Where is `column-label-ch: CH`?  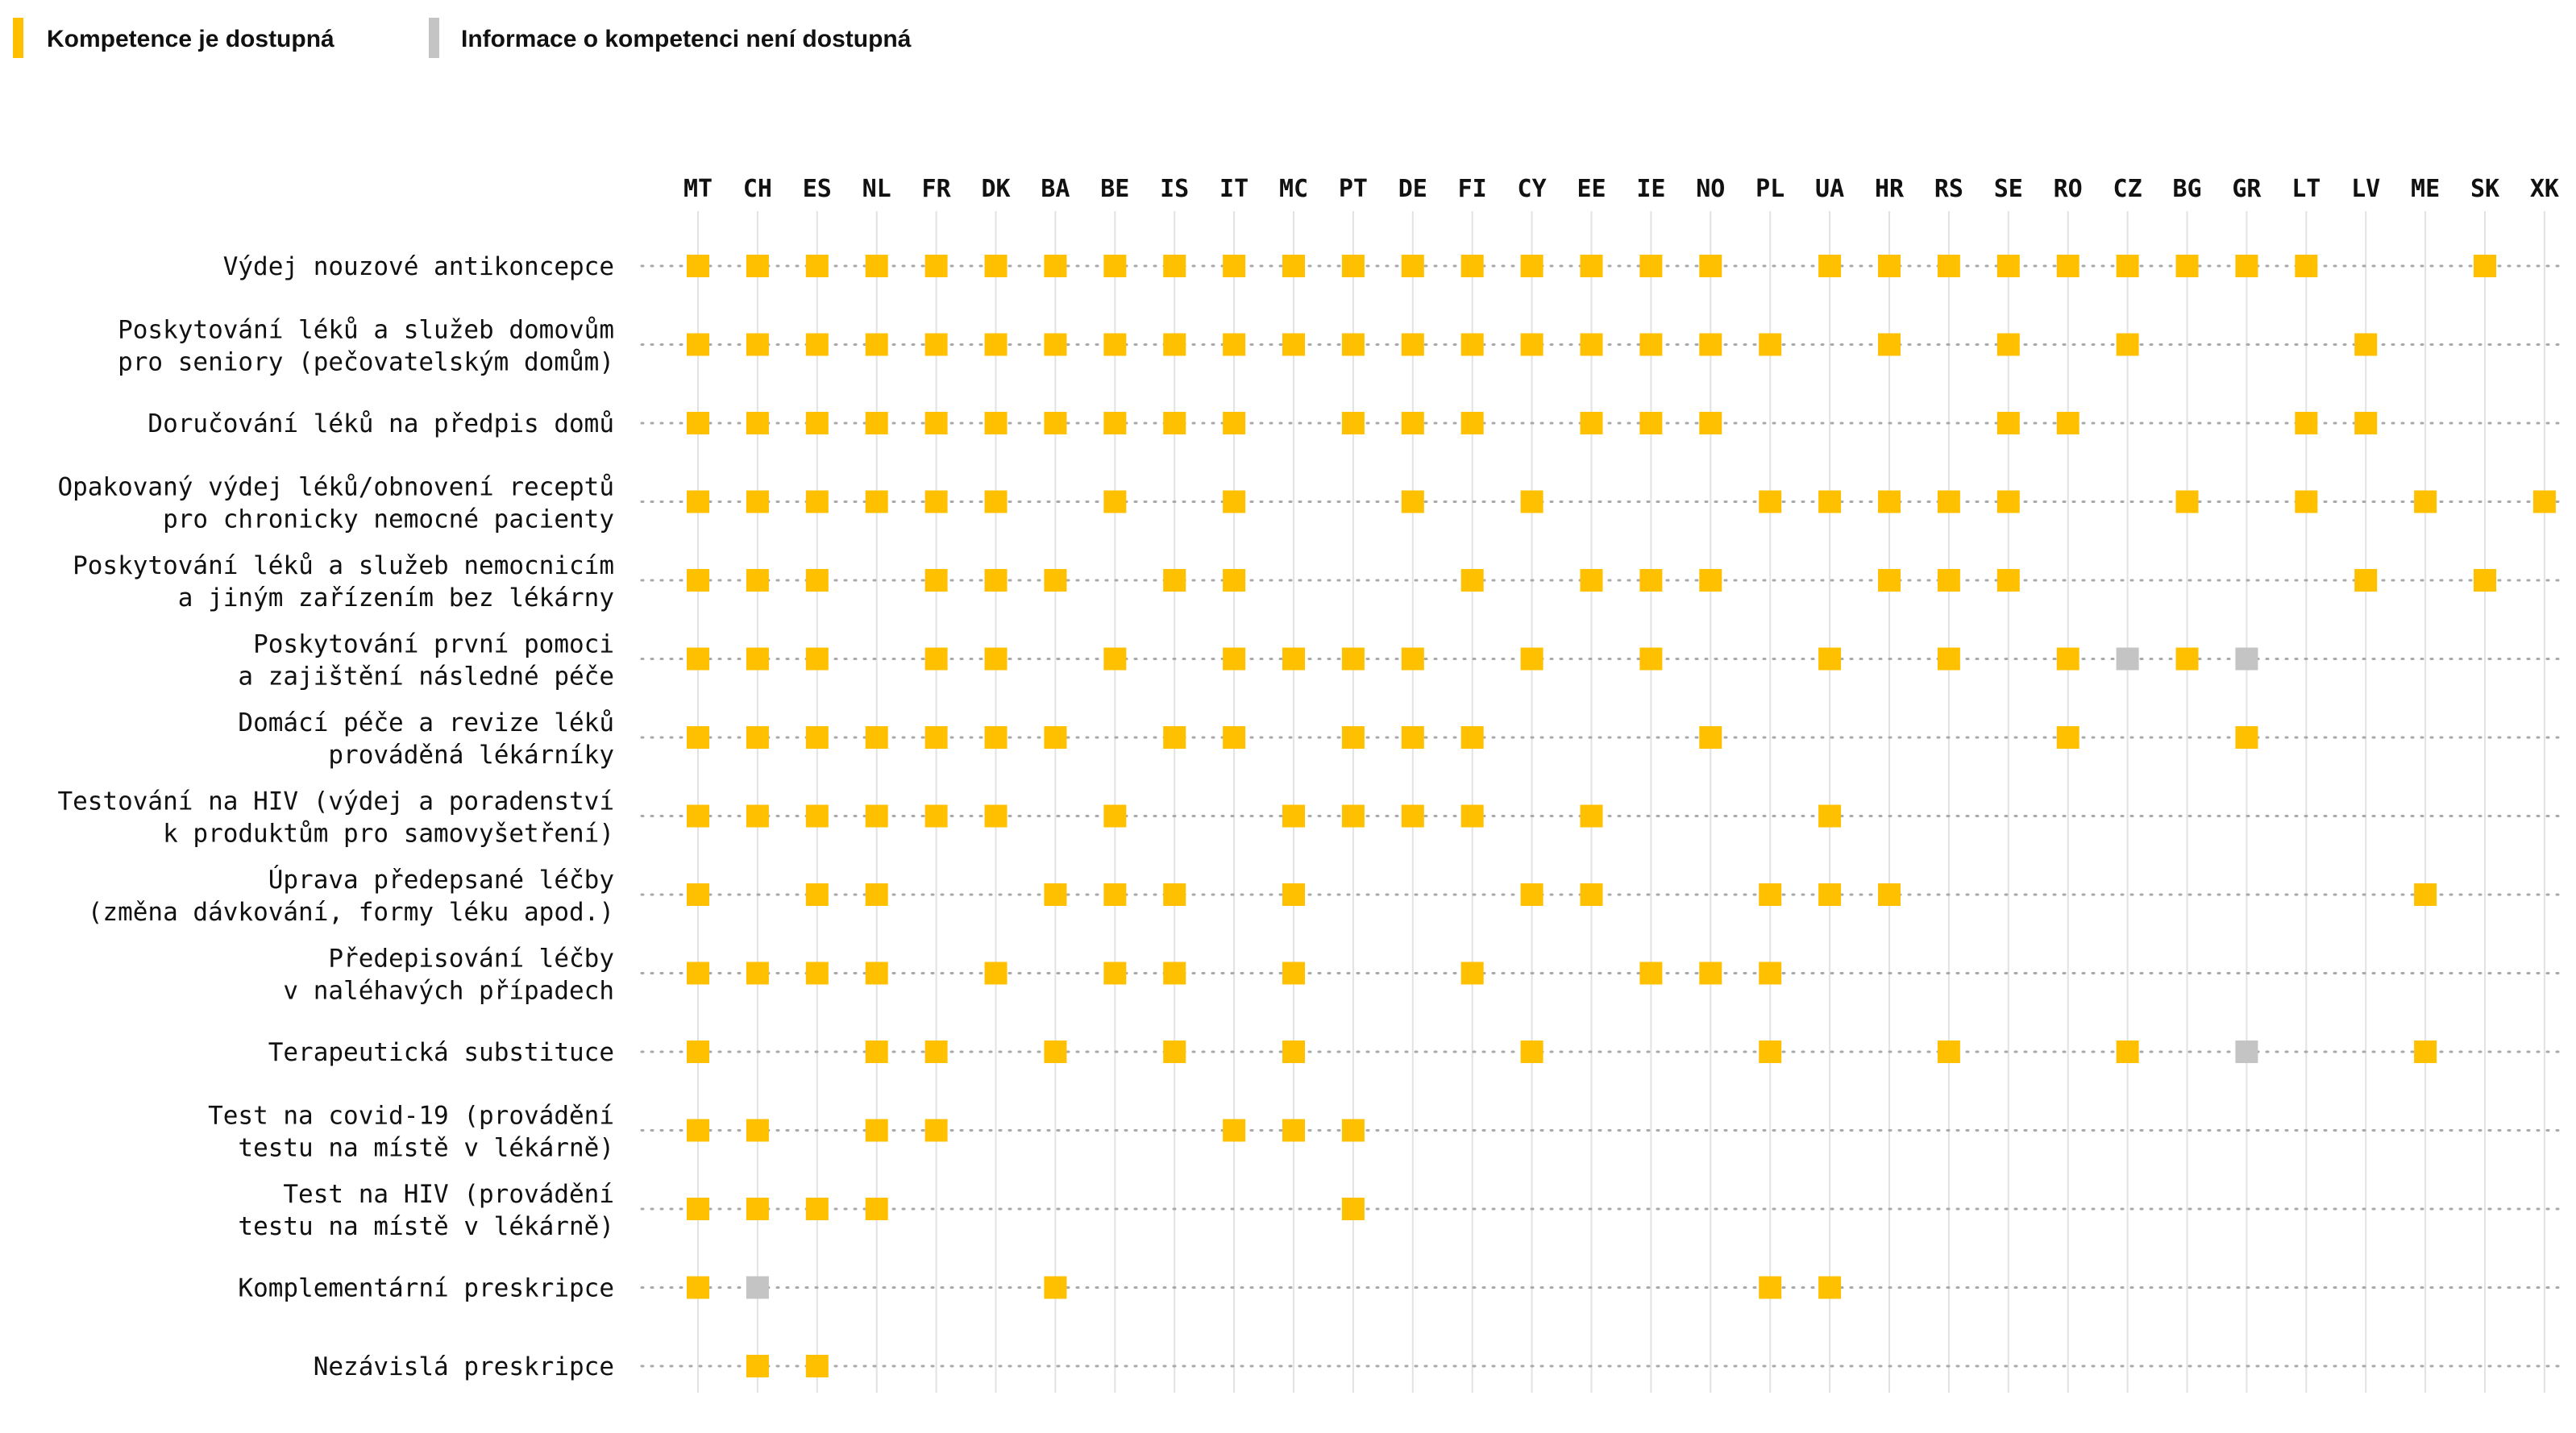
column-label-ch: CH is located at coordinates (757, 189).